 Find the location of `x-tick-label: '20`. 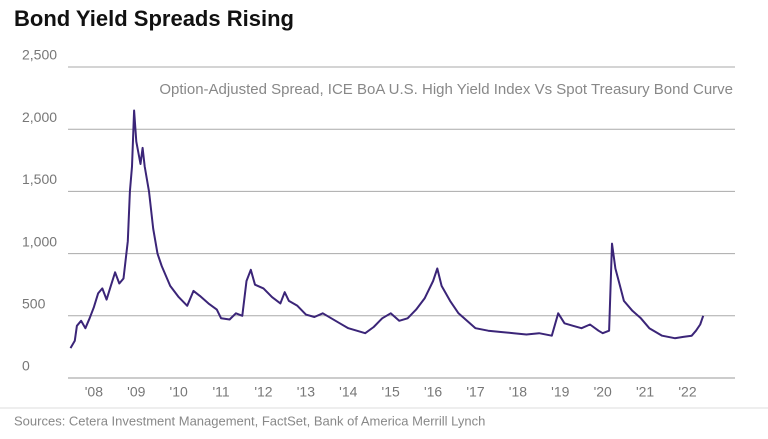

x-tick-label: '20 is located at coordinates (603, 392).